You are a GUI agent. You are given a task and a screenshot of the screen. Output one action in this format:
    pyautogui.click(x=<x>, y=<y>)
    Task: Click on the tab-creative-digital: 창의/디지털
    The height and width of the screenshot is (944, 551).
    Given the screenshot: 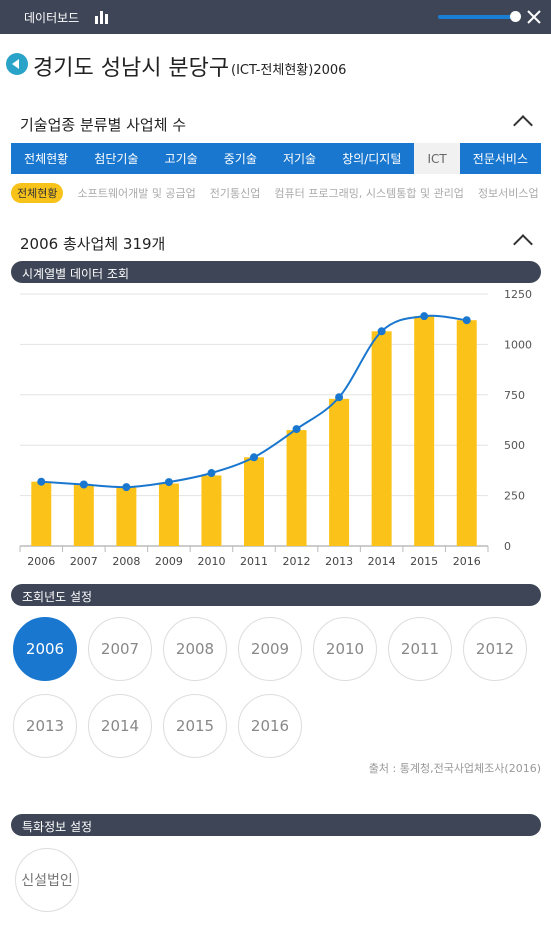 What is the action you would take?
    pyautogui.click(x=372, y=158)
    